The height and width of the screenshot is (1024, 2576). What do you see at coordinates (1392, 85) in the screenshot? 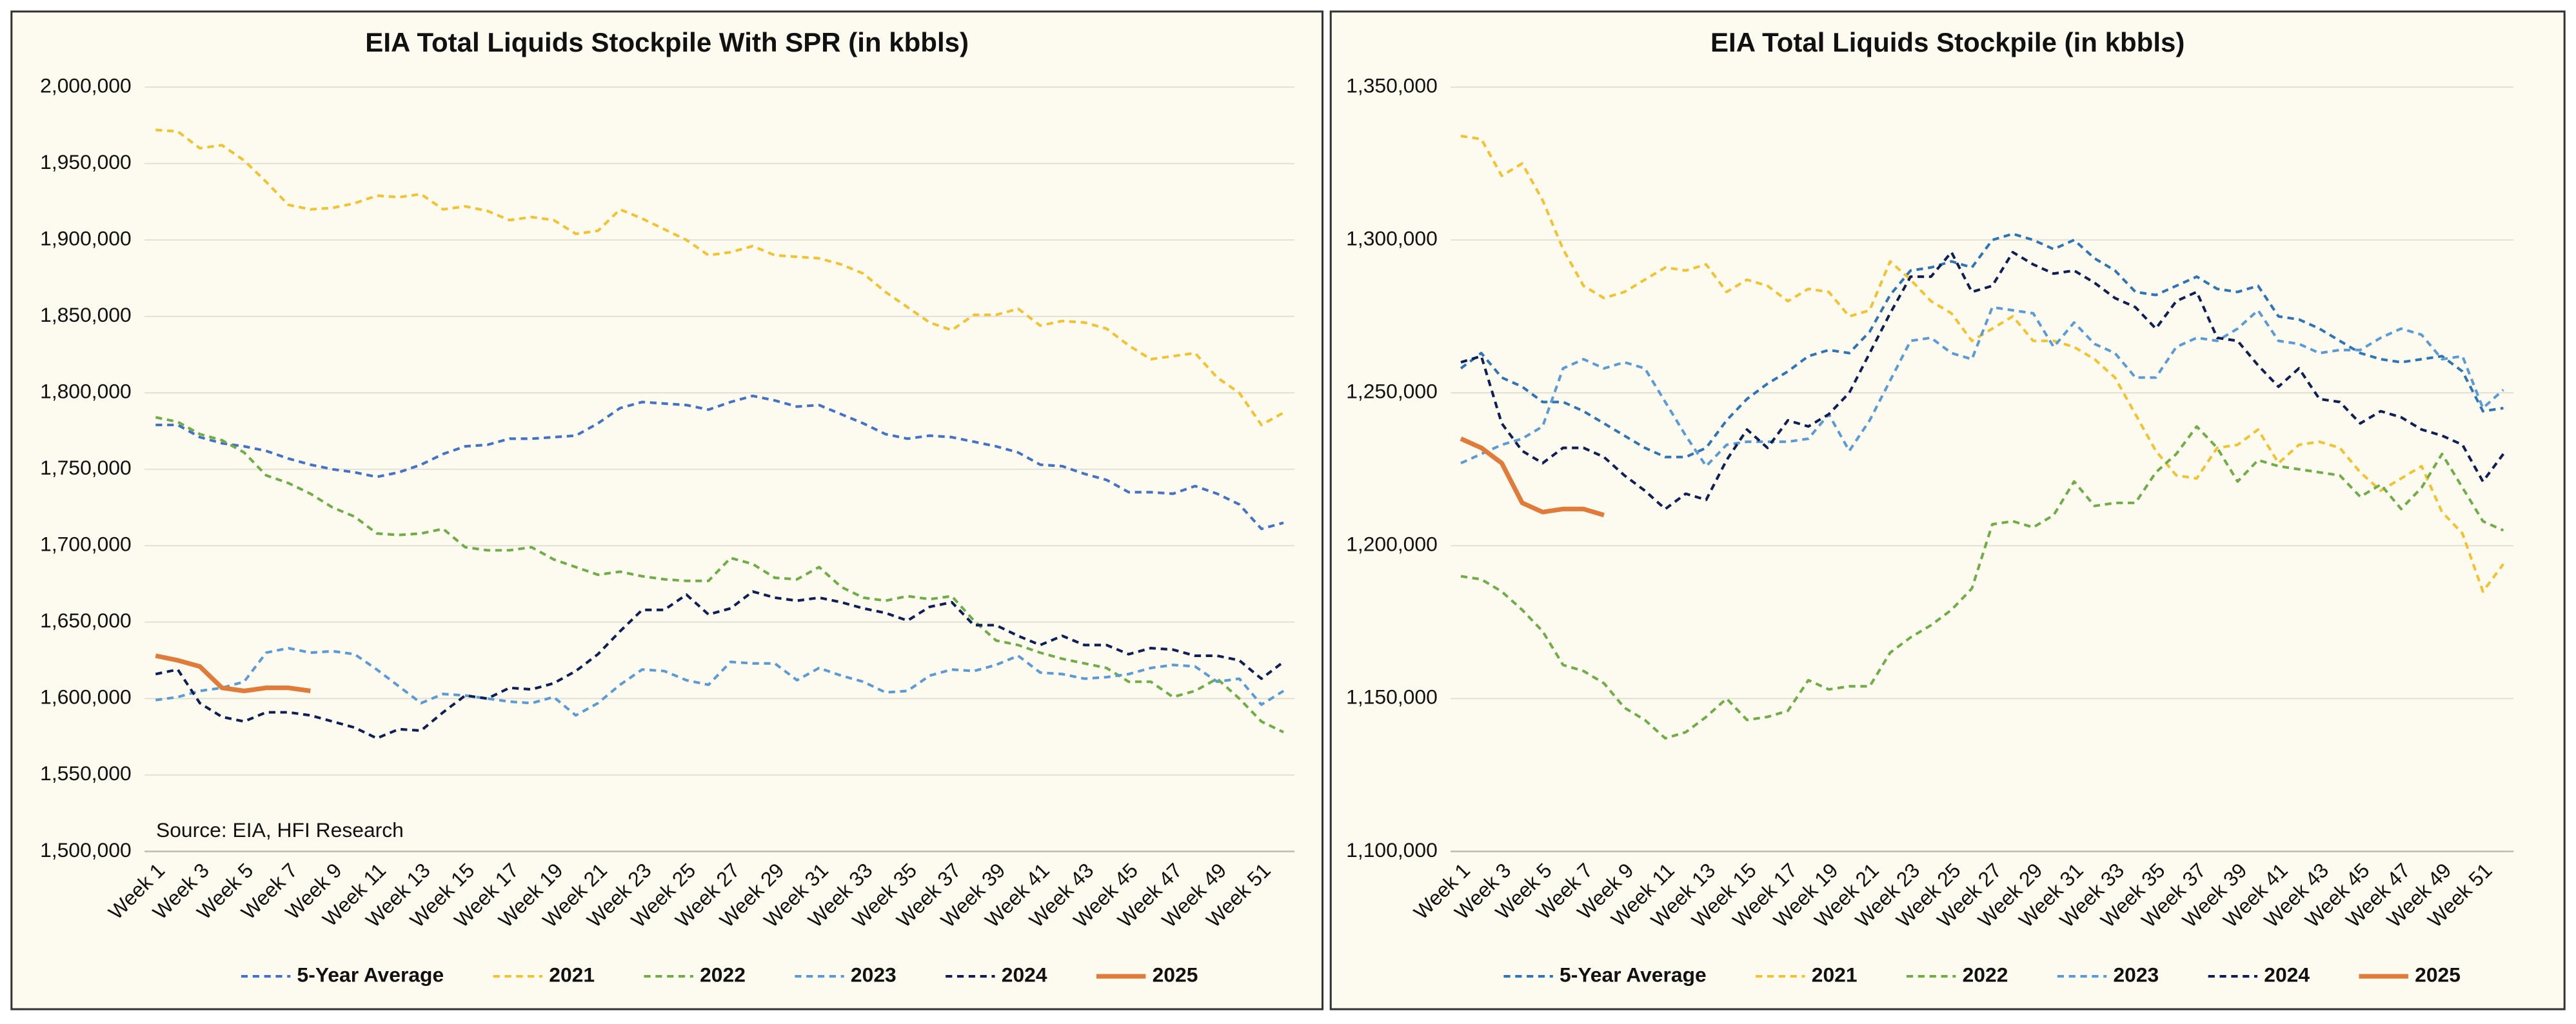
I see `y-tick-label: 1,350,000` at bounding box center [1392, 85].